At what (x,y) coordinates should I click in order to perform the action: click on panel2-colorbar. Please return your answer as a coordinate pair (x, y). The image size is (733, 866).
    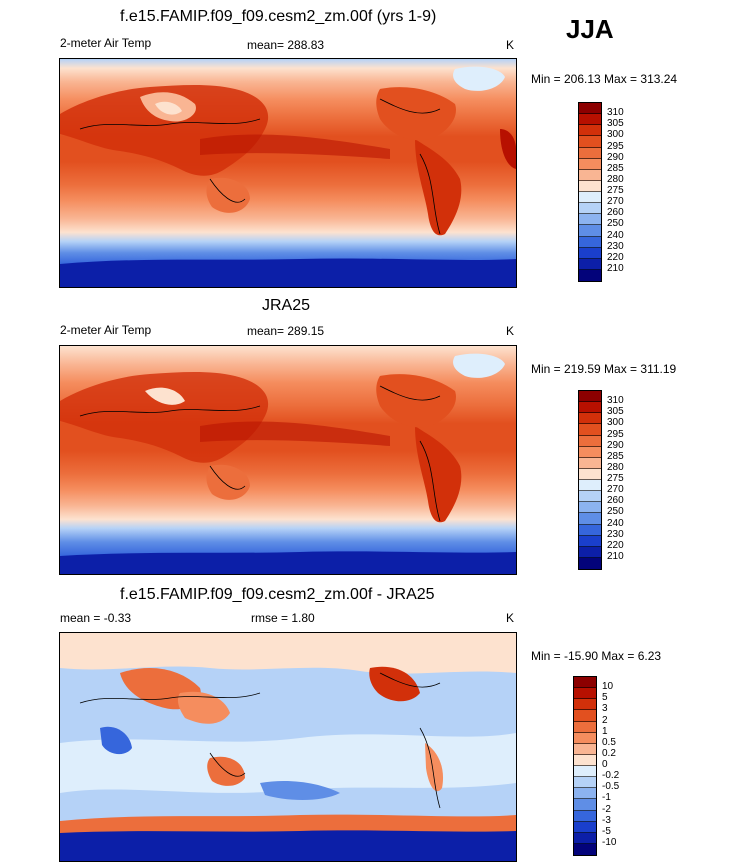
    Looking at the image, I should click on (590, 480).